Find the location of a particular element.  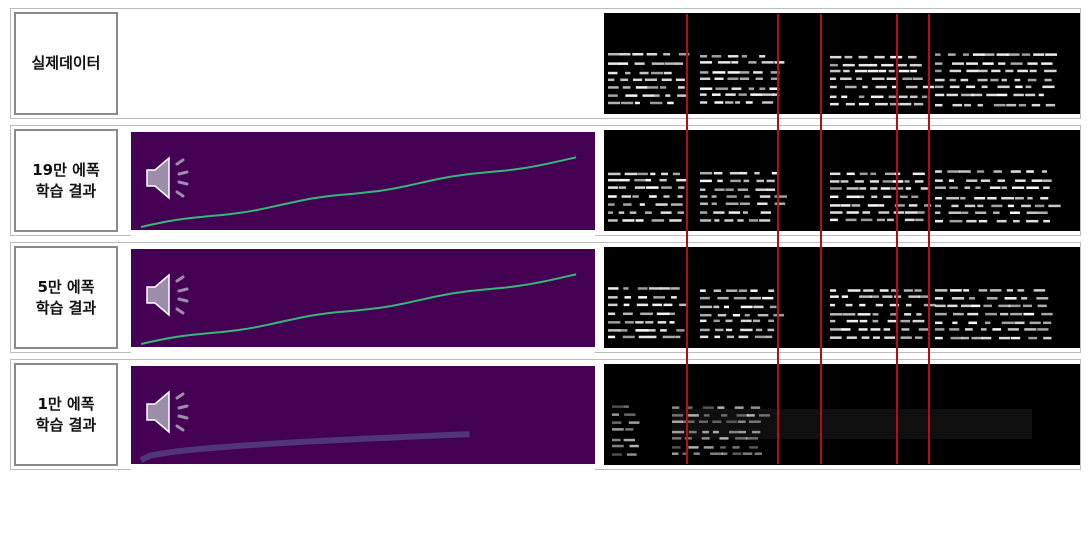

row-label: 19만 에폭 학습 결과 is located at coordinates (66, 180).